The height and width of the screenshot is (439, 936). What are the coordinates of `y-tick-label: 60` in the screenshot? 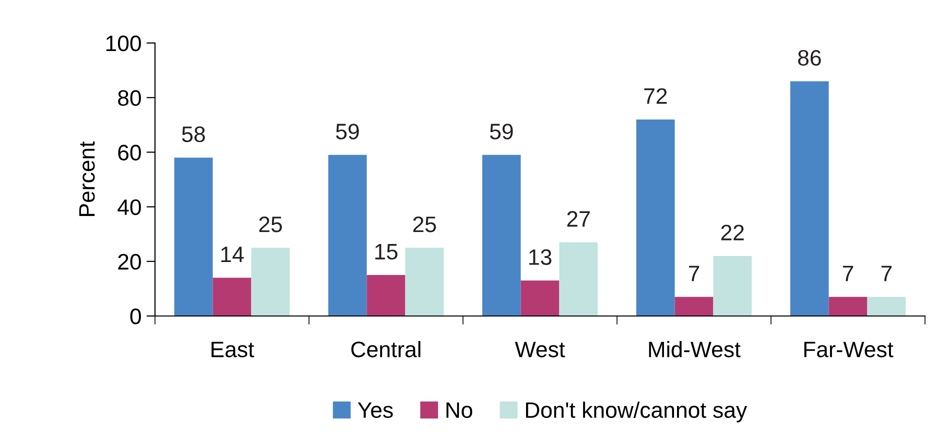 It's located at (129, 152).